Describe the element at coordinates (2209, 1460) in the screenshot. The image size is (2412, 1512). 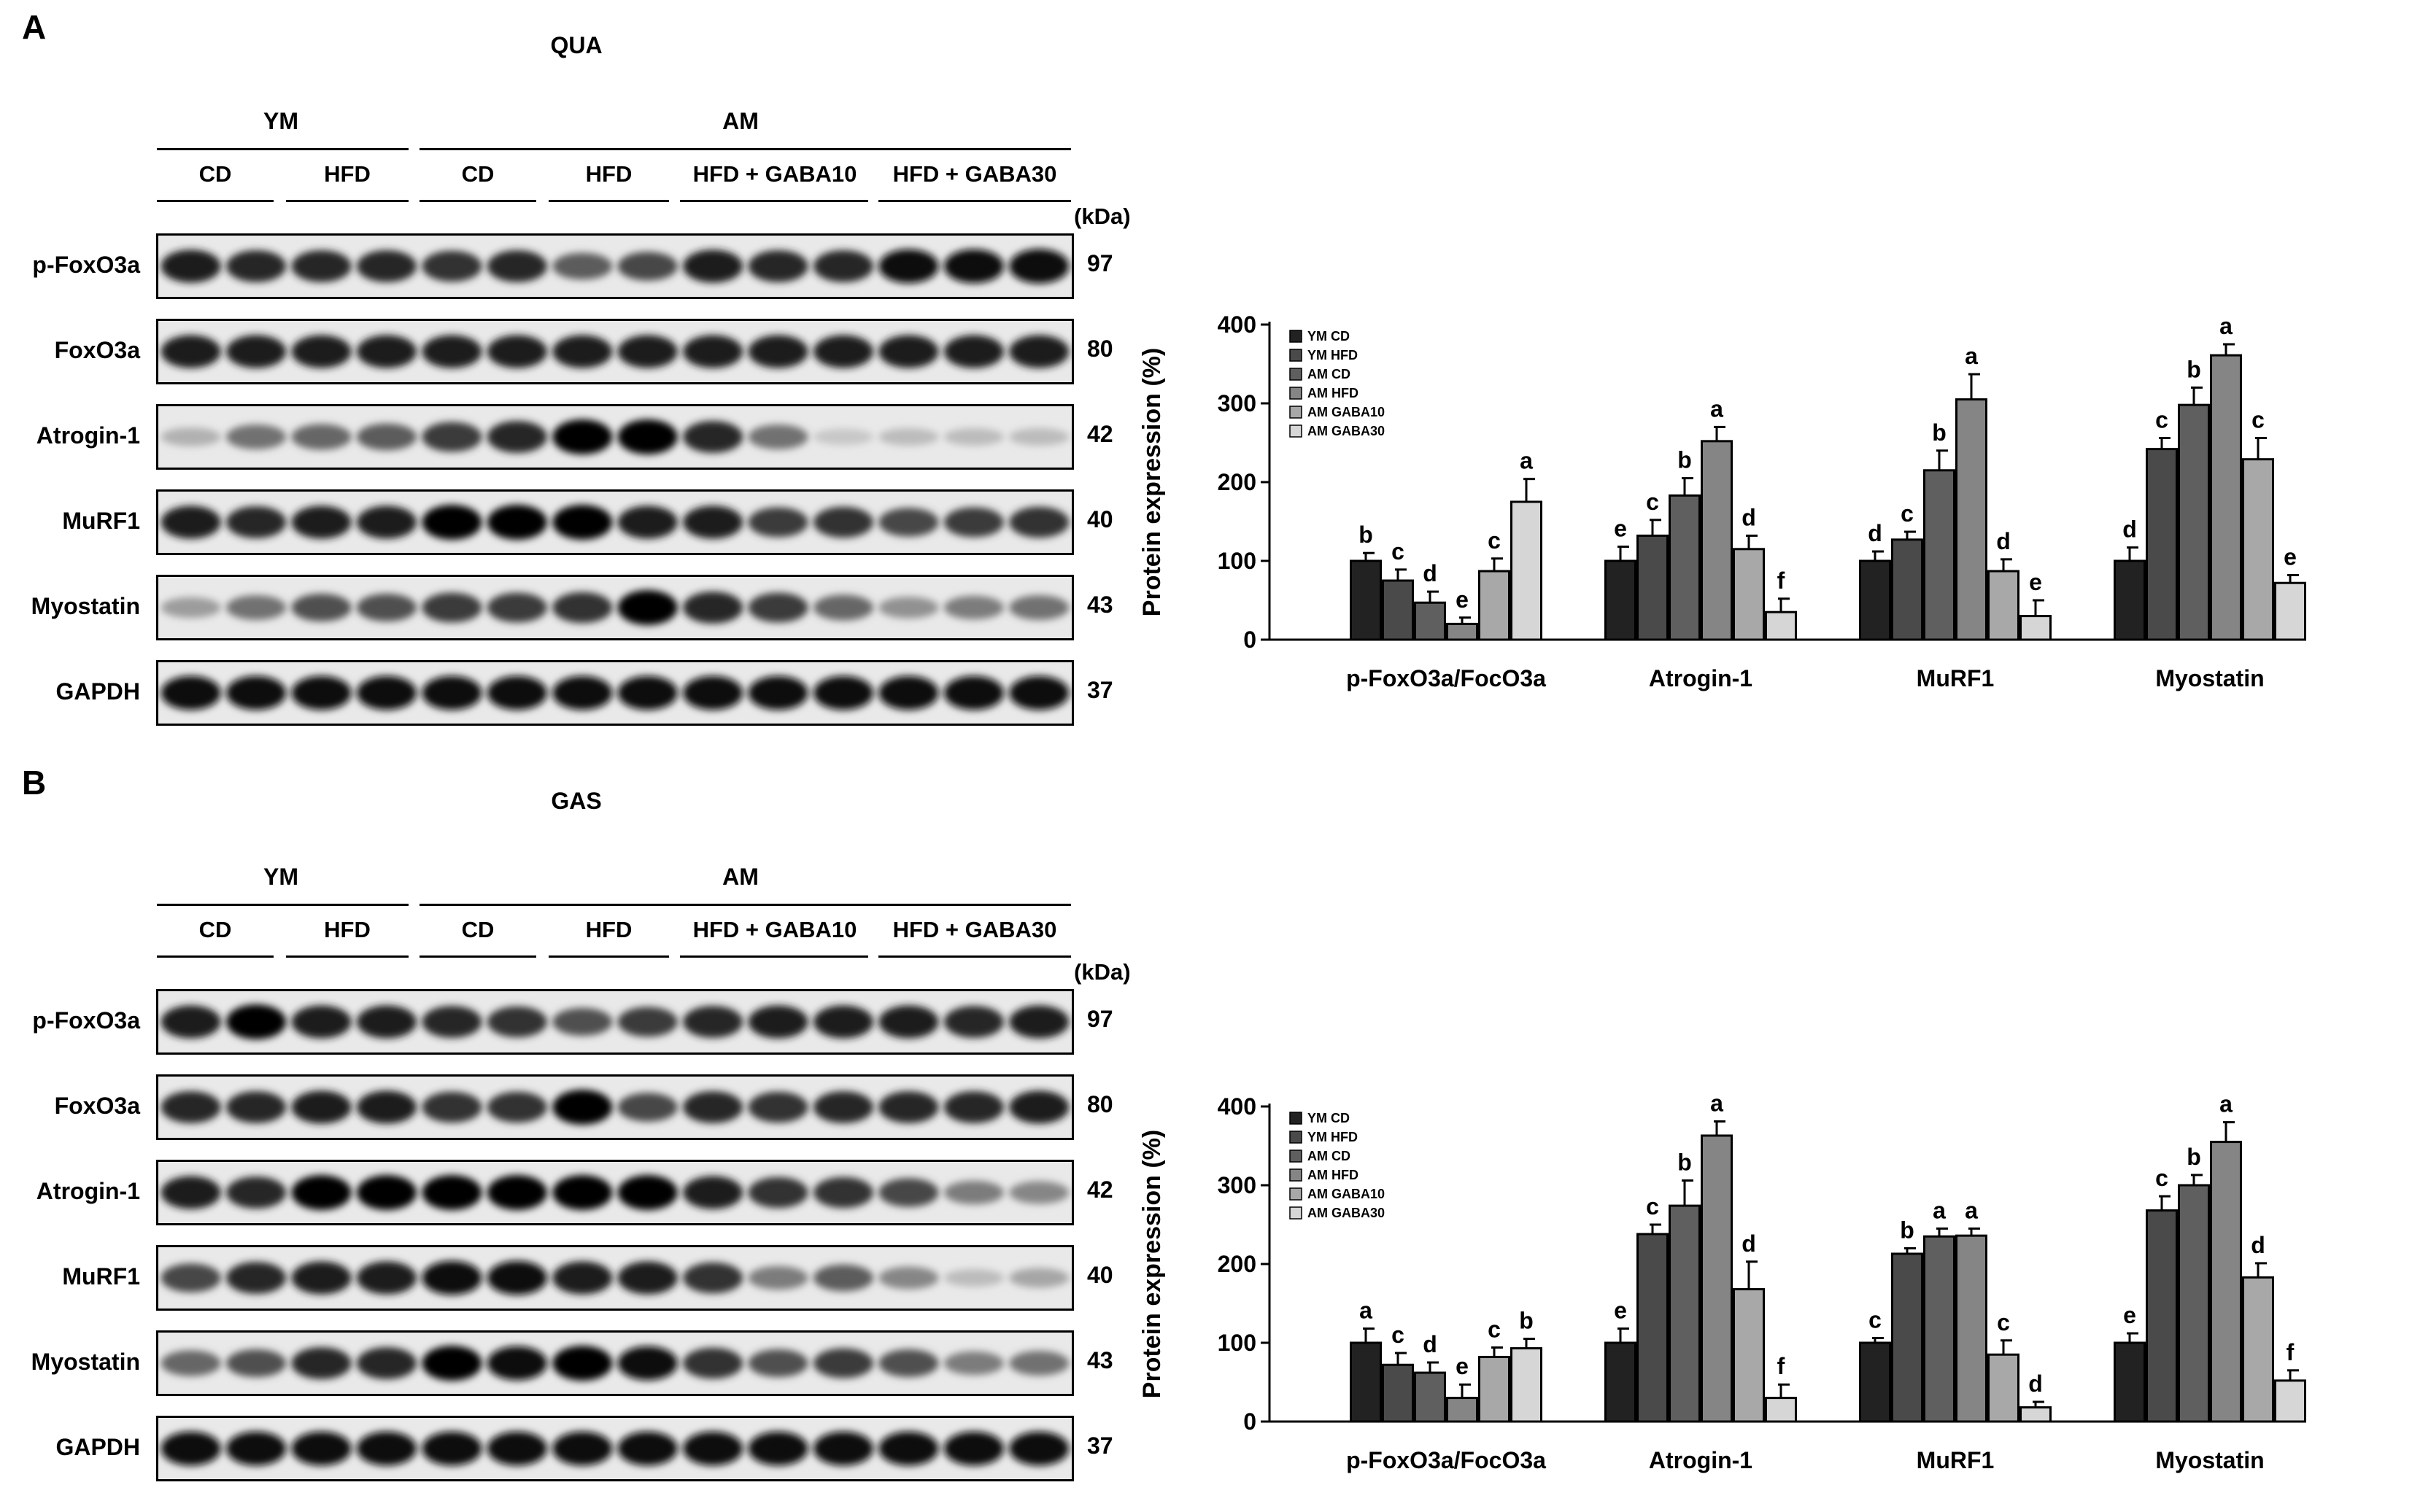
I see `x-category-label: Myostatin` at that location.